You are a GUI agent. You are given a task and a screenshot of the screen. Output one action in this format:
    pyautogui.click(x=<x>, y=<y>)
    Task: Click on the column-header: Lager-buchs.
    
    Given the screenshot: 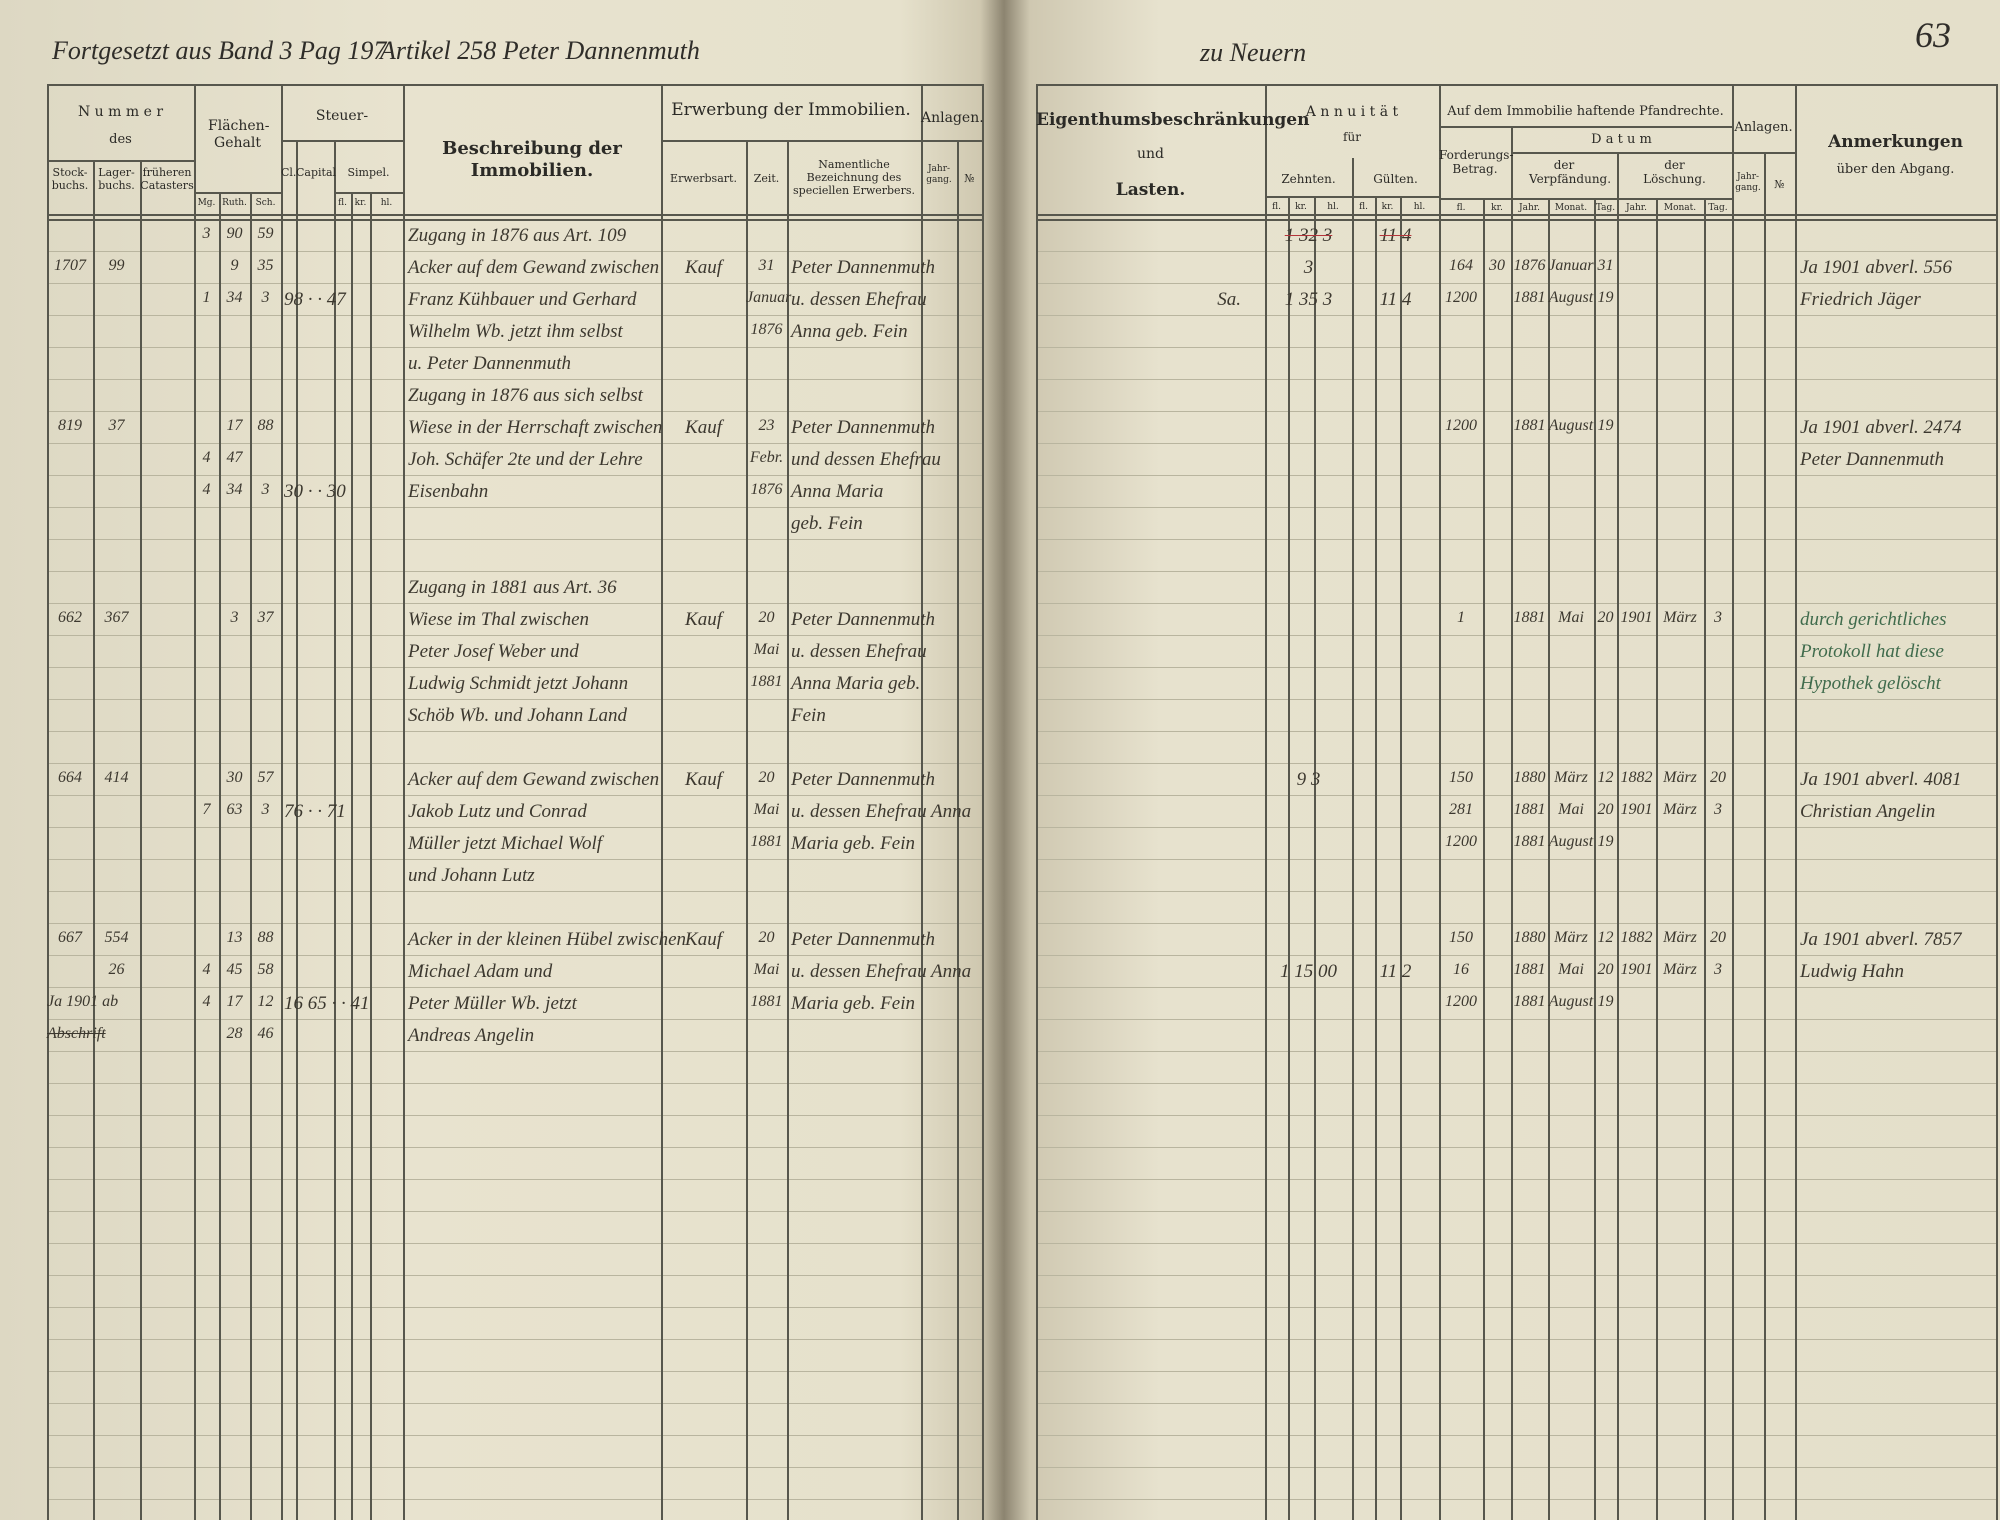 What is the action you would take?
    pyautogui.click(x=116, y=179)
    